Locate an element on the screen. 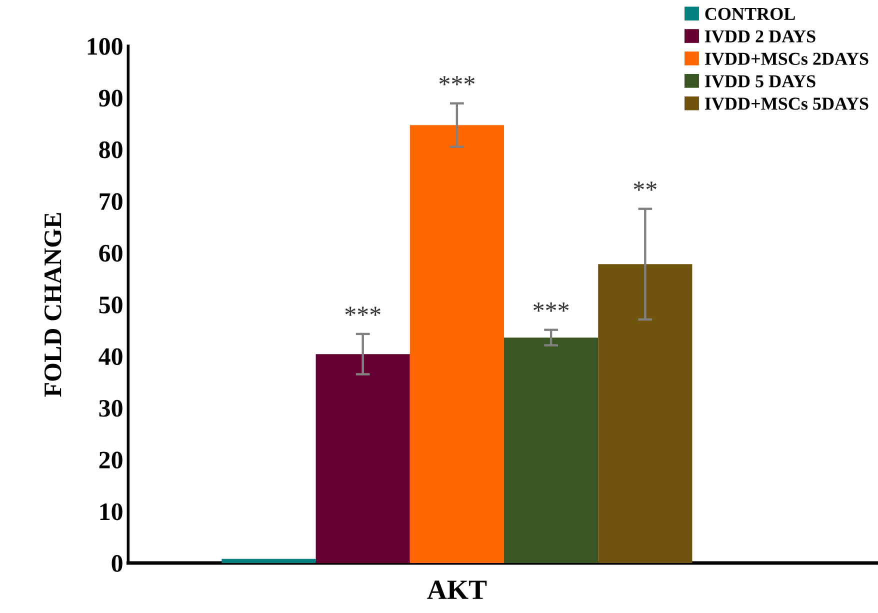 This screenshot has width=878, height=613. legend-label: IVDD 5 DAYS is located at coordinates (760, 81).